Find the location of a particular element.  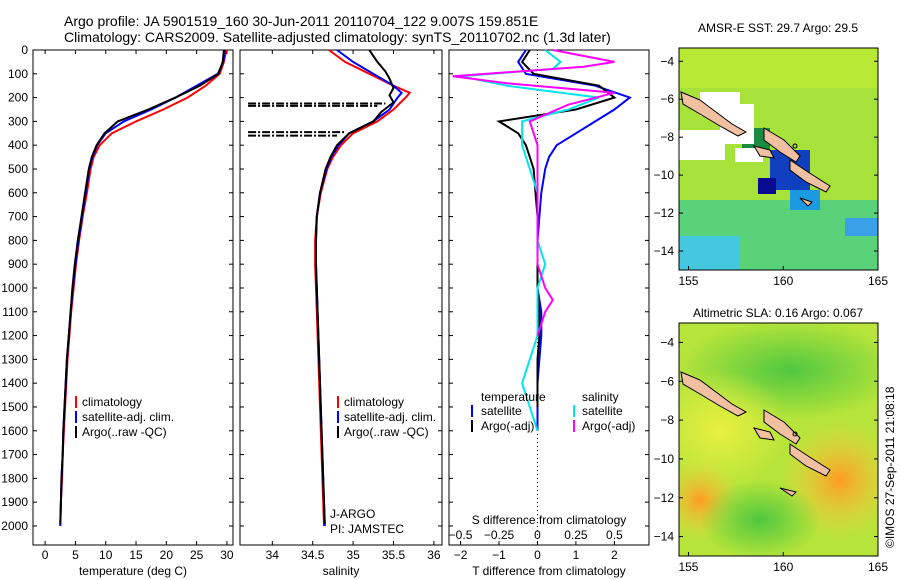

legend-title-salinity: salinity is located at coordinates (600, 397).